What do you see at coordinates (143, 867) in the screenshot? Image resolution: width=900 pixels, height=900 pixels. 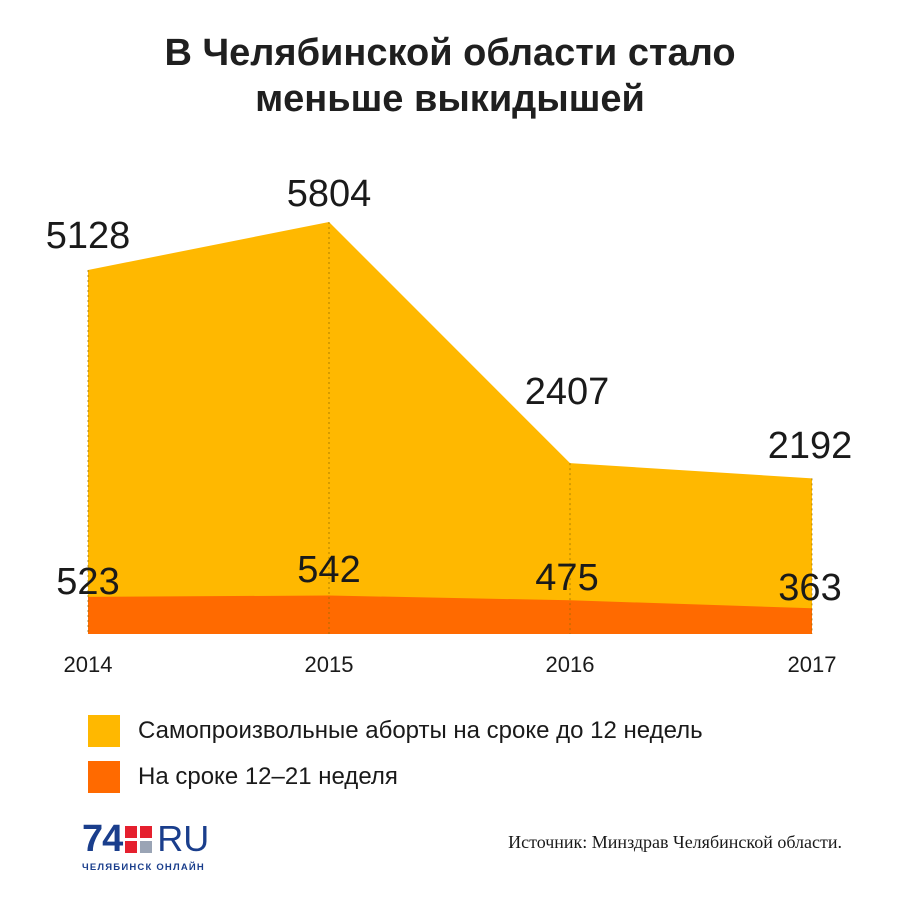 I see `logo-subtitle: ЧЕЛЯБИНСК ОНЛАЙН` at bounding box center [143, 867].